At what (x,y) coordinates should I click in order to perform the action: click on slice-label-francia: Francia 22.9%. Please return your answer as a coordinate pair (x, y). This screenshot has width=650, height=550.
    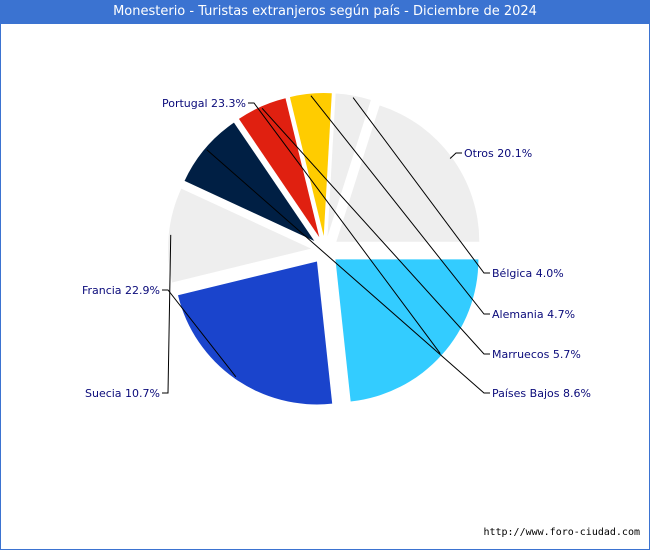
    Looking at the image, I should click on (121, 290).